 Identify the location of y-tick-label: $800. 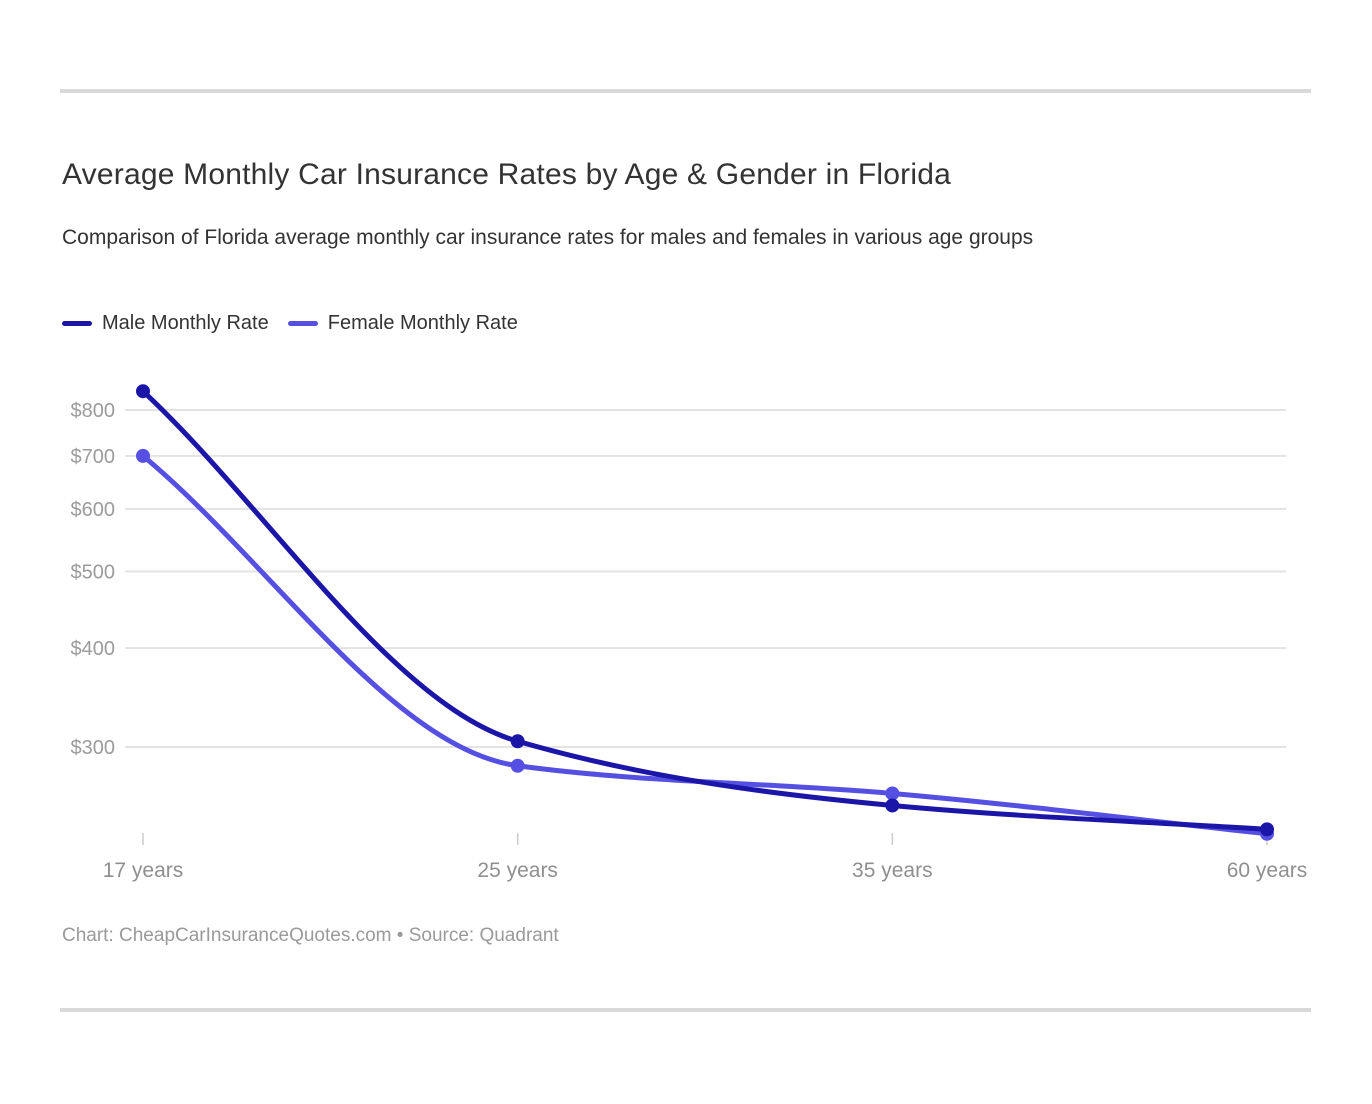
(93, 411).